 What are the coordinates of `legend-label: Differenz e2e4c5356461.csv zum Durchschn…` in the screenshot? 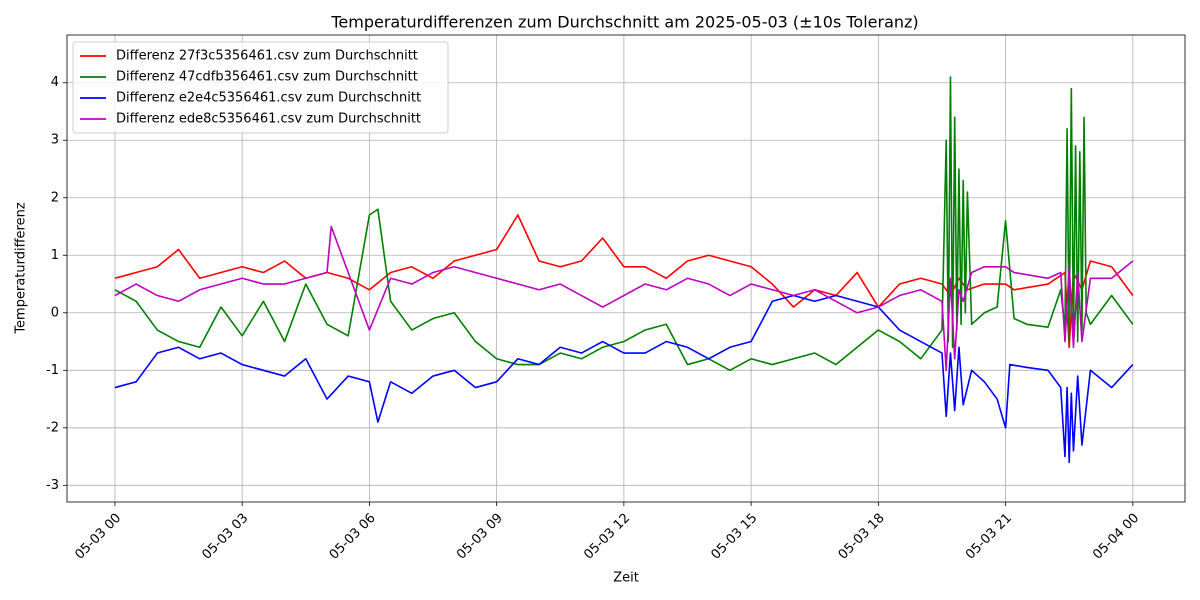 It's located at (268, 98).